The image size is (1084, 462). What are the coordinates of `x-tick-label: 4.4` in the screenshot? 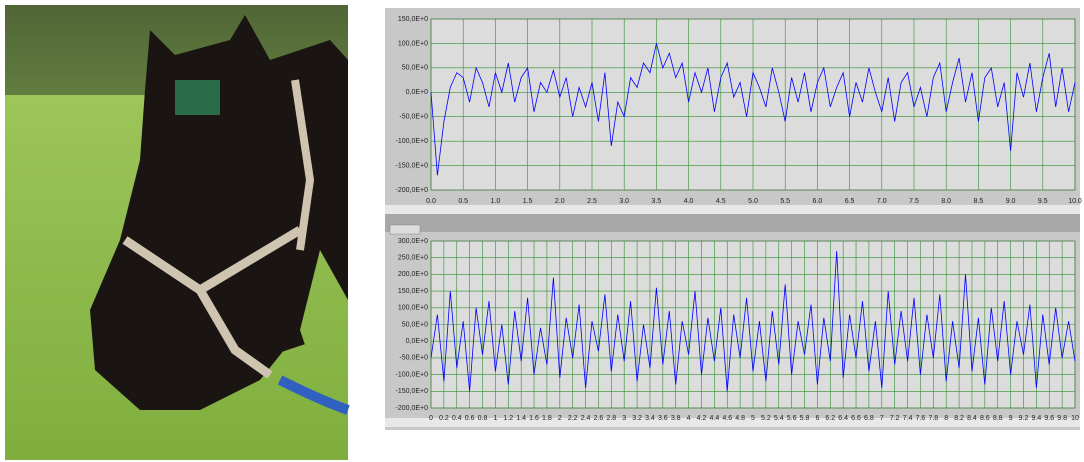 It's located at (714, 418).